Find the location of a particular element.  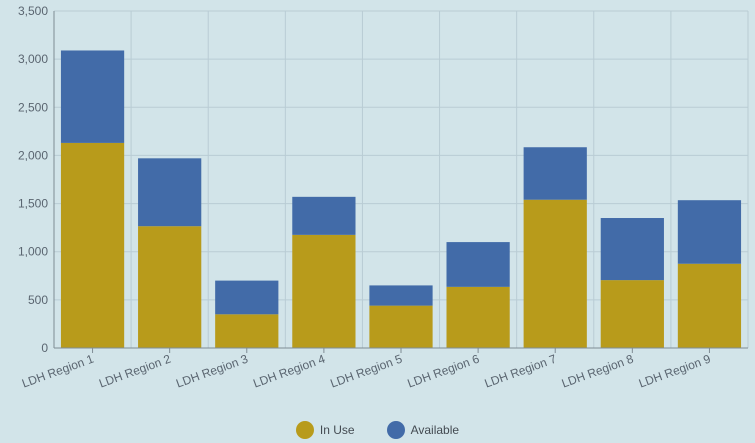

legend: In Use Available is located at coordinates (377, 430).